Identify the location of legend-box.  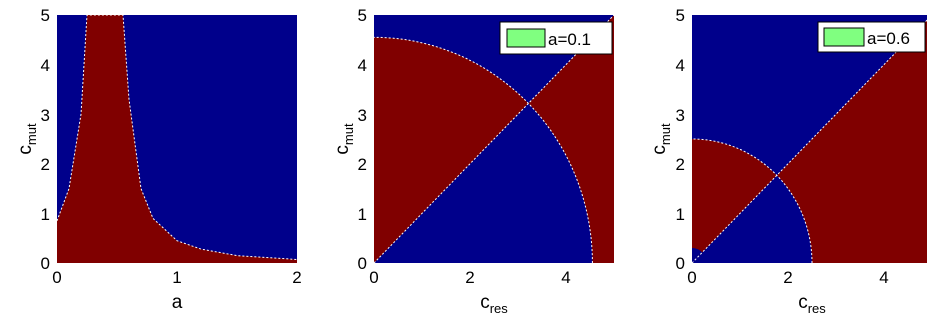
(556, 38).